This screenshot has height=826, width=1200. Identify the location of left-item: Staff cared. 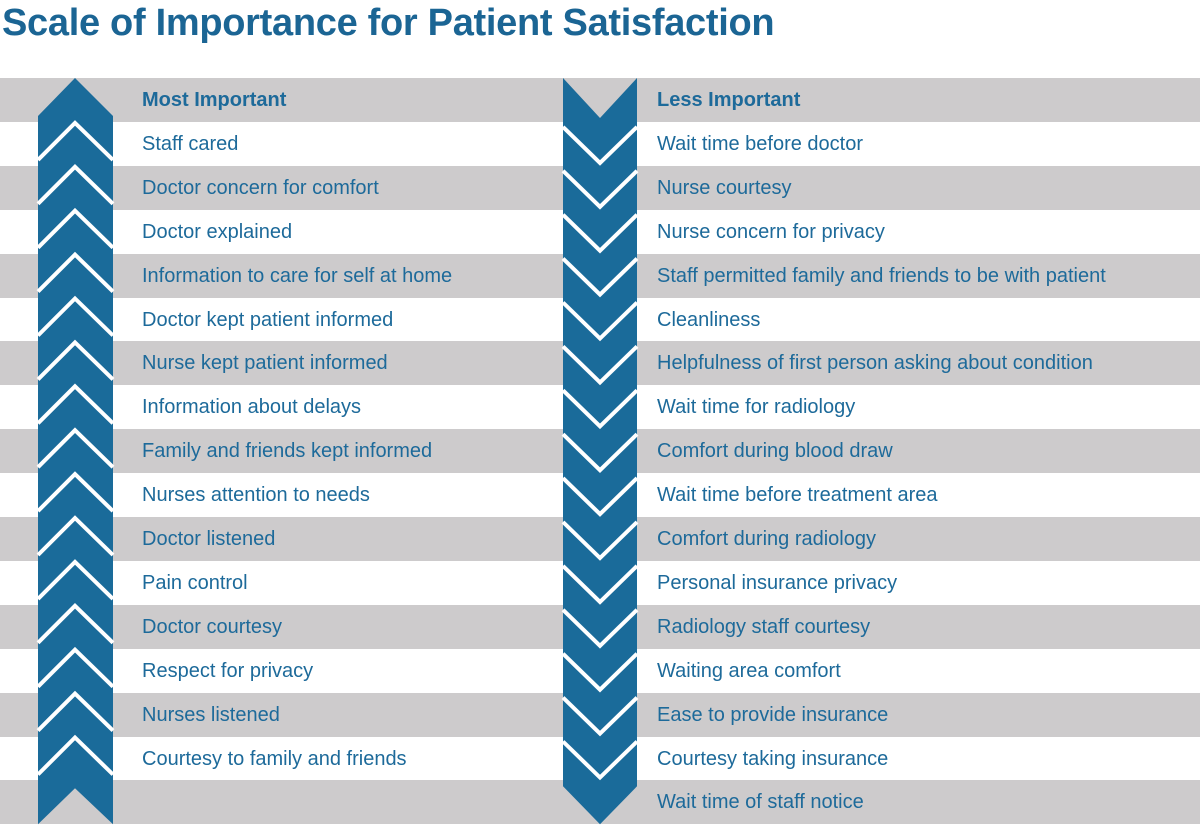
(190, 143).